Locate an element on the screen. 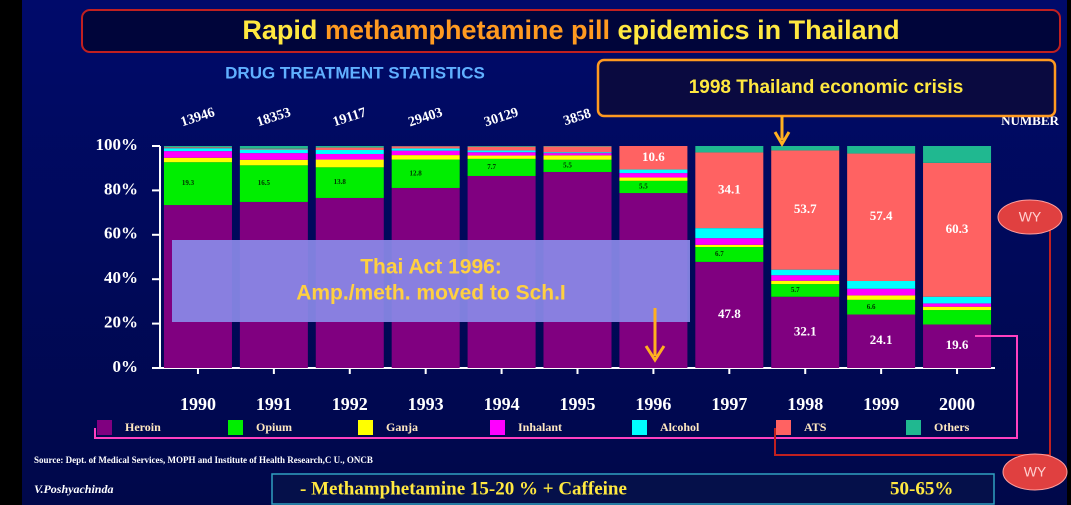 The height and width of the screenshot is (505, 1071). data-label: 6.6 is located at coordinates (871, 307).